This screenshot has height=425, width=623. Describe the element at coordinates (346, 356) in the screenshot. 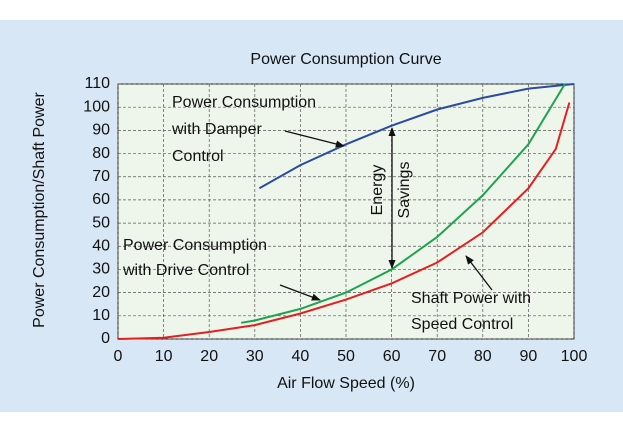

I see `x-tick-label: 50` at that location.